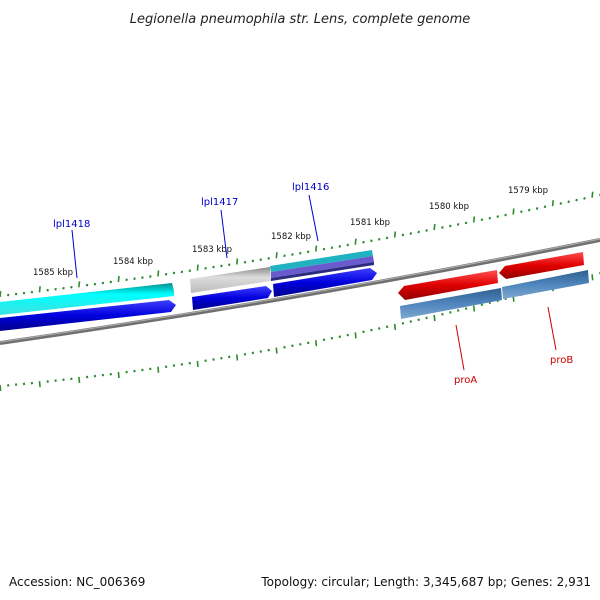 The width and height of the screenshot is (600, 600). Describe the element at coordinates (53, 273) in the screenshot. I see `tick-label-1585: 1585 kbp` at that location.